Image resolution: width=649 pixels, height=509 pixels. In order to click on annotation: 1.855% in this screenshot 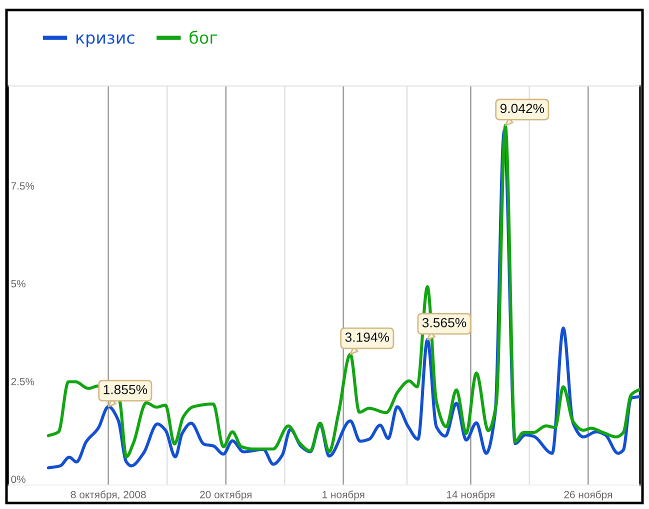, I will do `click(126, 389)`.